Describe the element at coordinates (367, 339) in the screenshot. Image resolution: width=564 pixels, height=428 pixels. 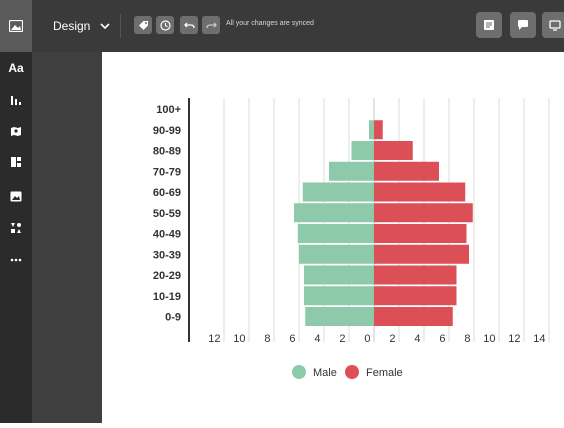
I see `x-tick-label: 0` at that location.